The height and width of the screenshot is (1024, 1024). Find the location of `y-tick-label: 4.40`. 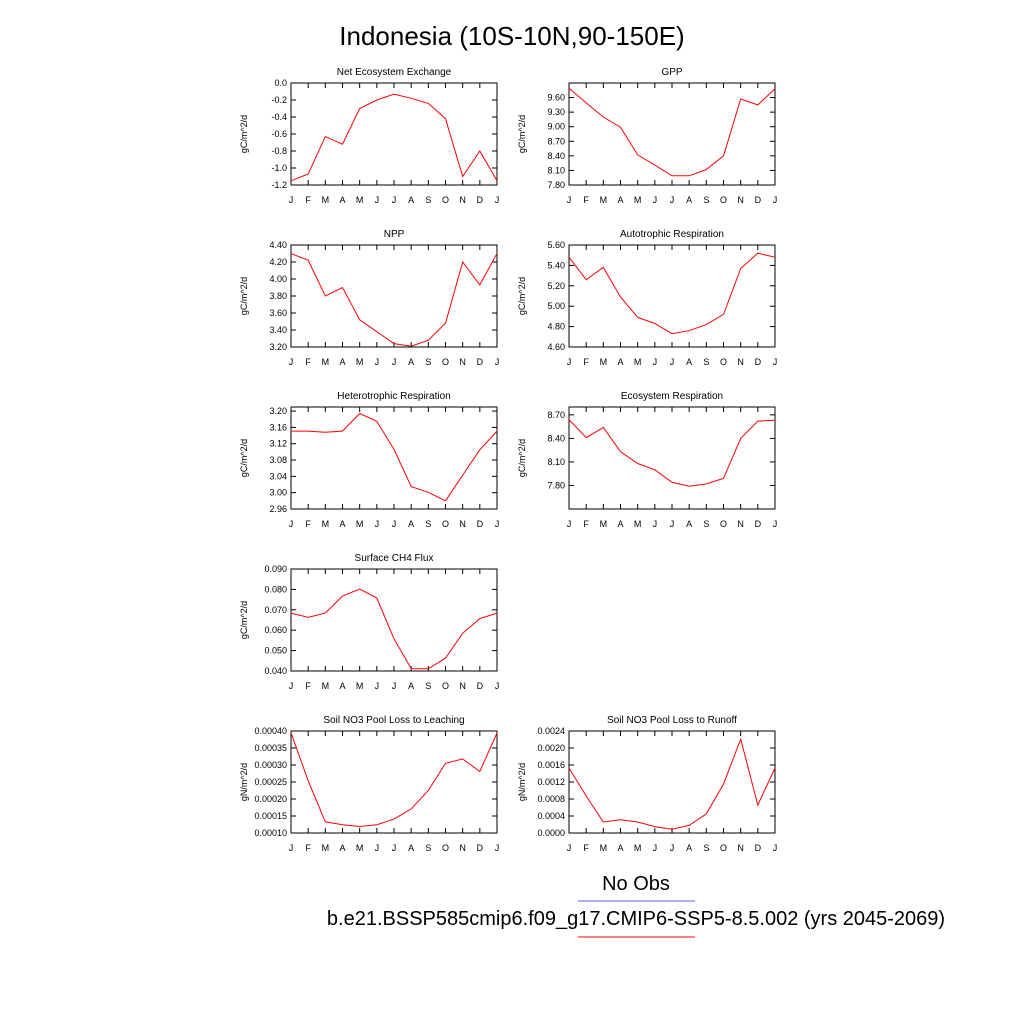

y-tick-label: 4.40 is located at coordinates (278, 245).